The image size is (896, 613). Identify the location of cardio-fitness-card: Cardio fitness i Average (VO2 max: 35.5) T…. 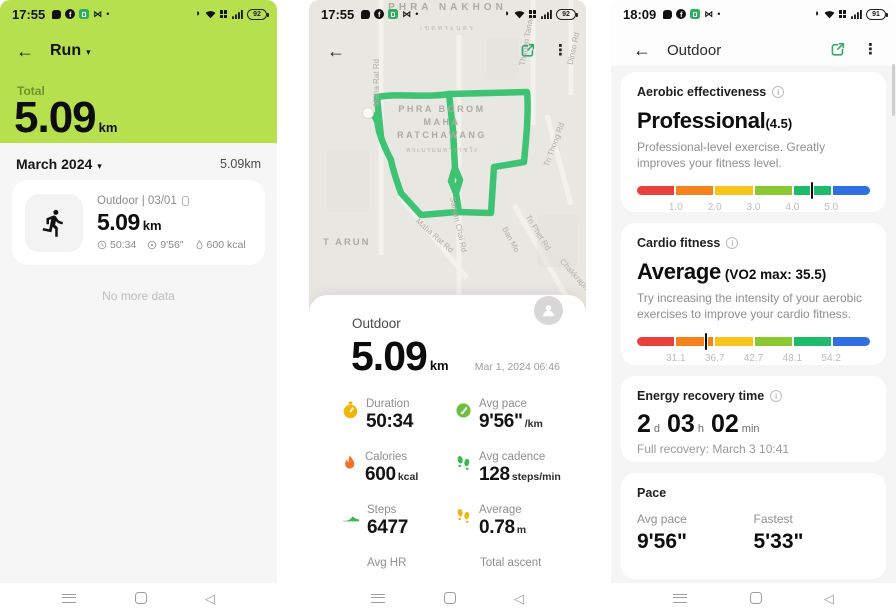
(753, 294).